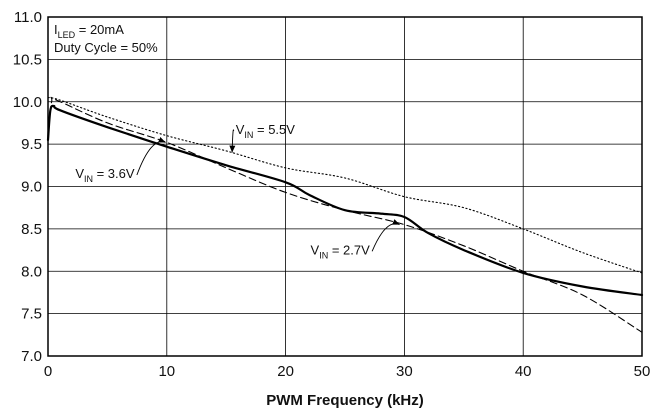 Image resolution: width=656 pixels, height=413 pixels. I want to click on x-tick-label: 10, so click(166, 371).